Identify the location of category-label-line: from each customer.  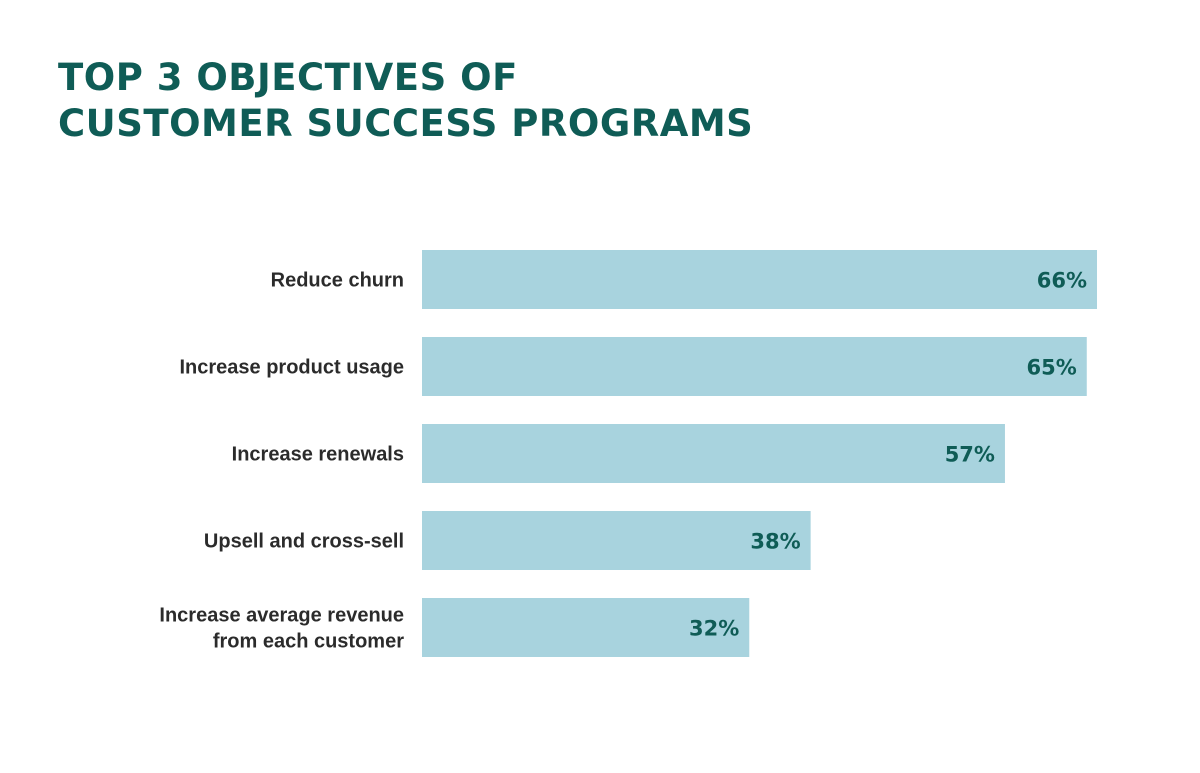
(308, 642).